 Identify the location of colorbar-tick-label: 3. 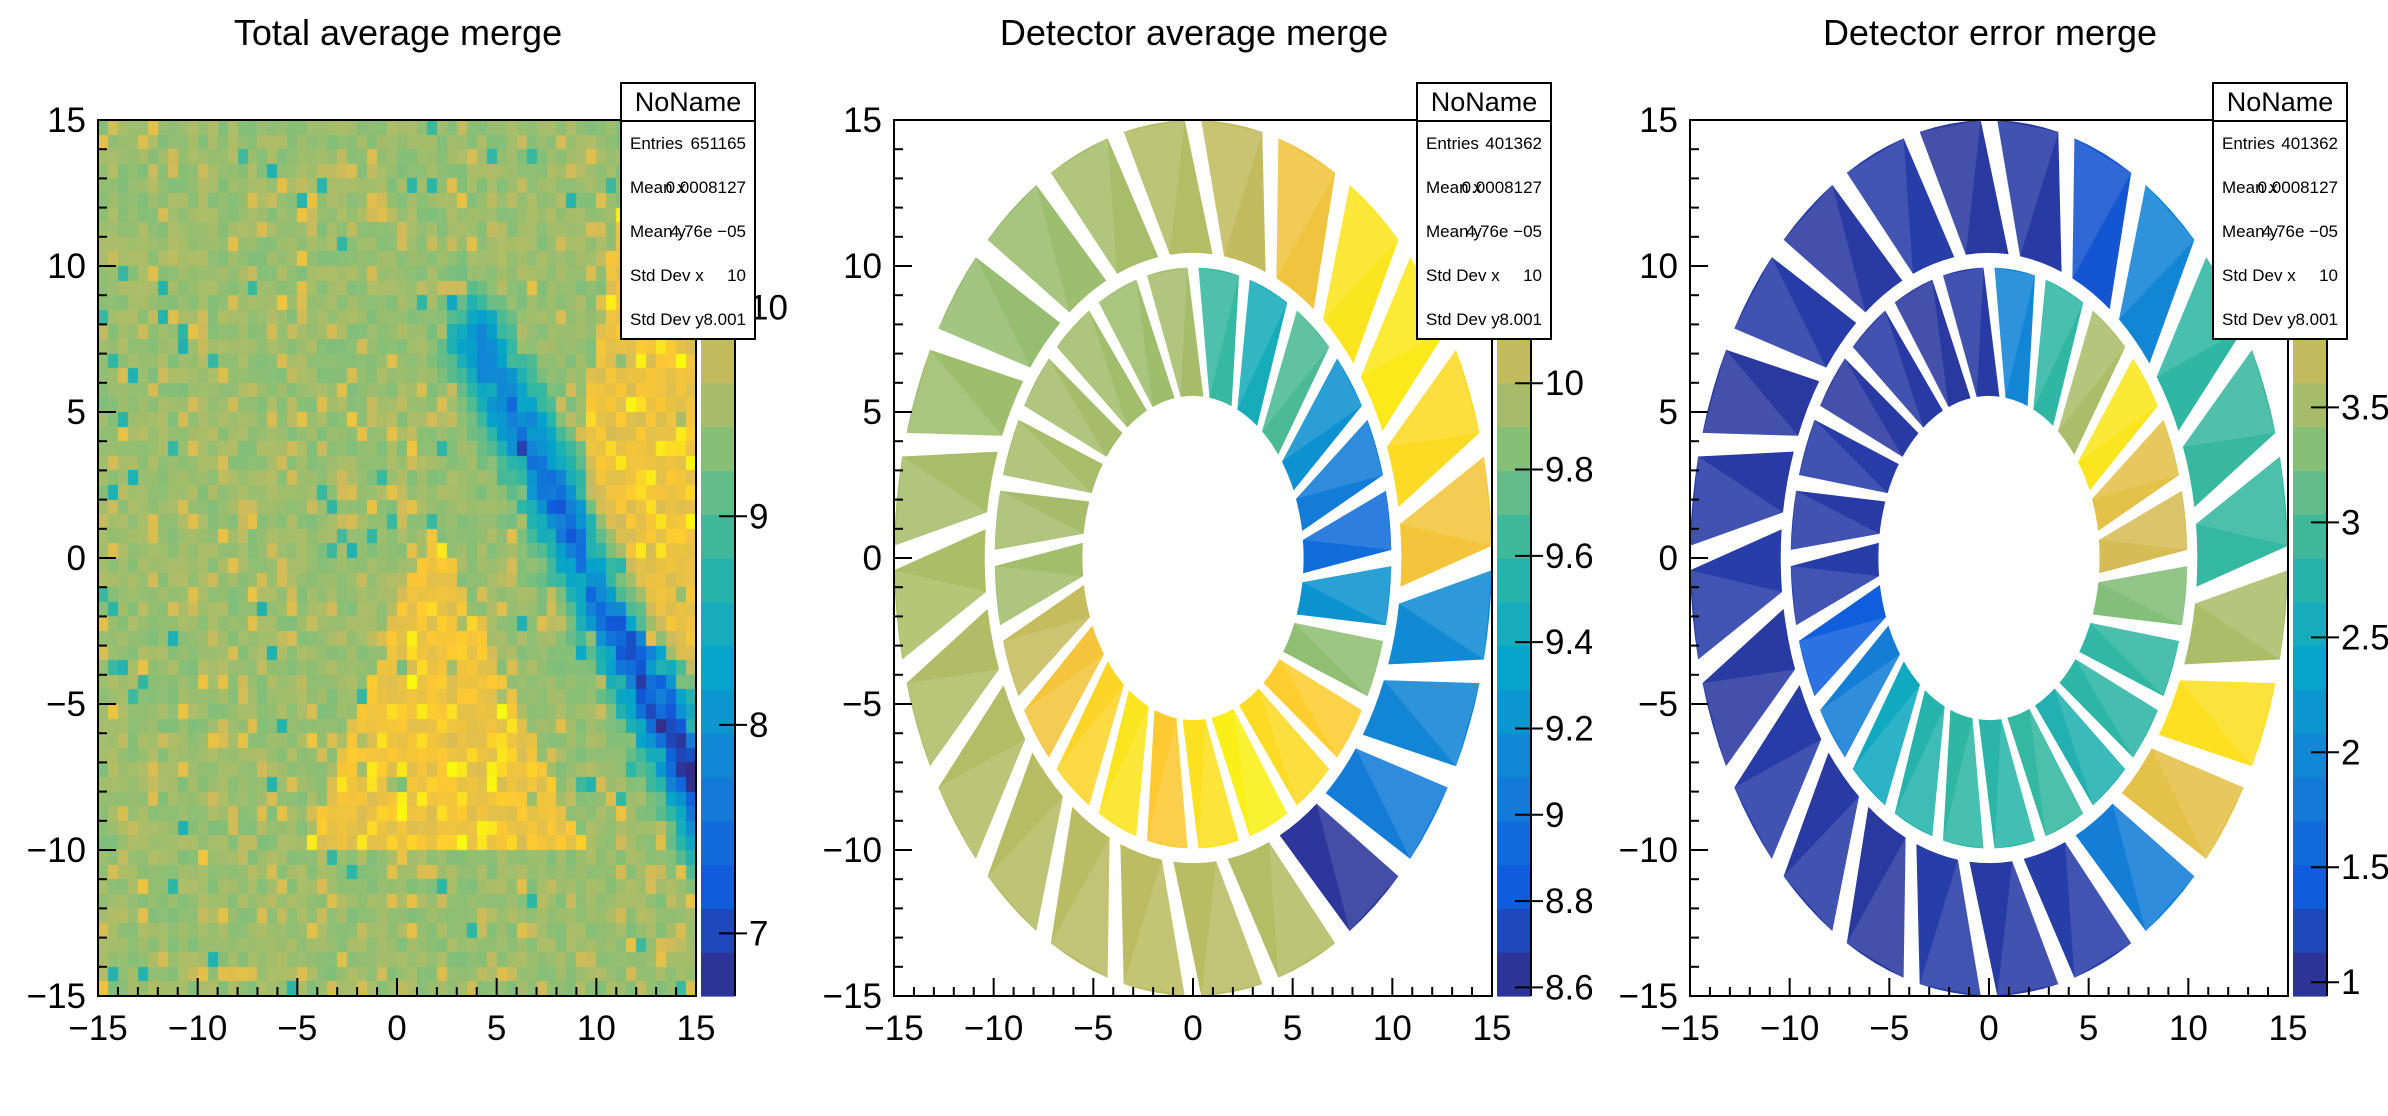
(2350, 522).